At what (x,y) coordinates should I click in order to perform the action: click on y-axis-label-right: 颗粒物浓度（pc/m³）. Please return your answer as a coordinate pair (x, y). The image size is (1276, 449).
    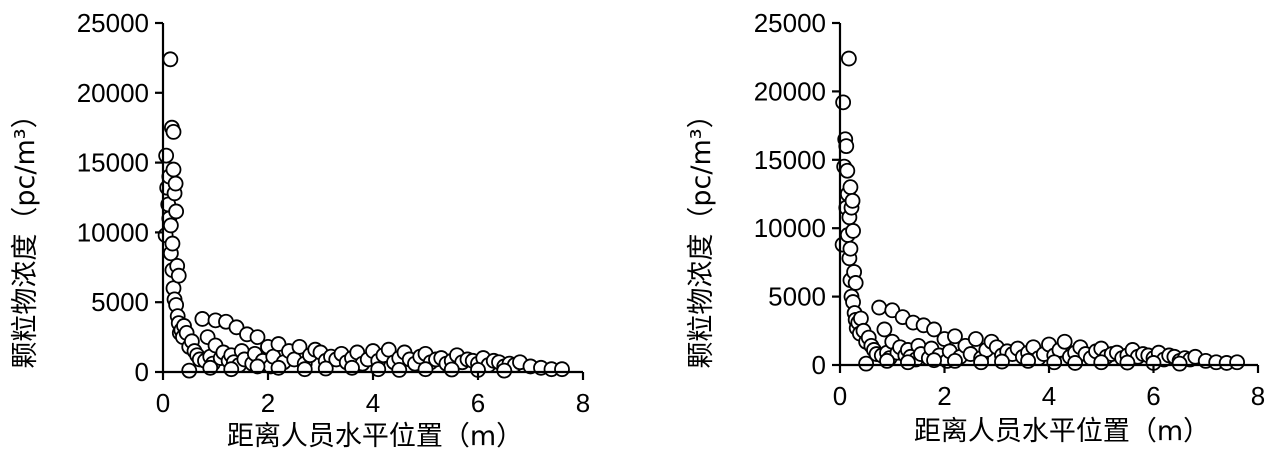
    Looking at the image, I should click on (701, 234).